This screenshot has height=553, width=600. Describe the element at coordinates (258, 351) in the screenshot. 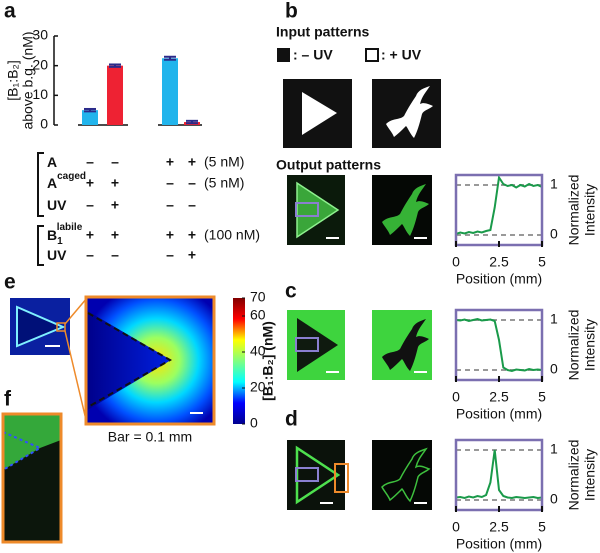

I see `colorbar-tick-label: 40` at that location.